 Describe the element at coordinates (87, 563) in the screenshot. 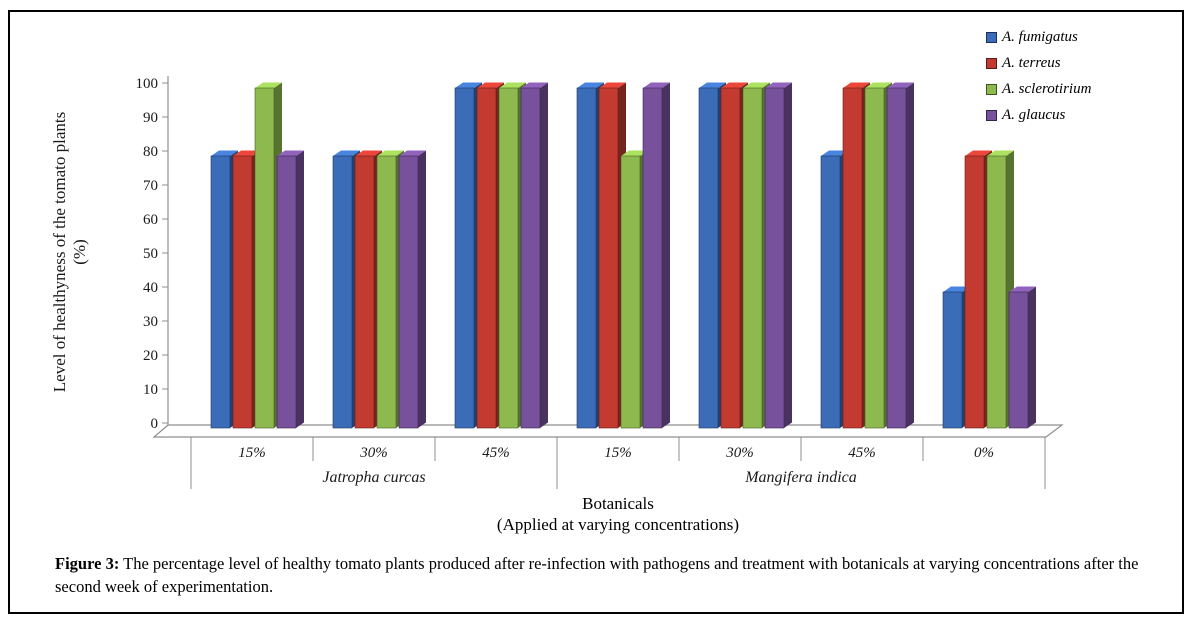

I see `figure-caption-label: Figure 3:` at that location.